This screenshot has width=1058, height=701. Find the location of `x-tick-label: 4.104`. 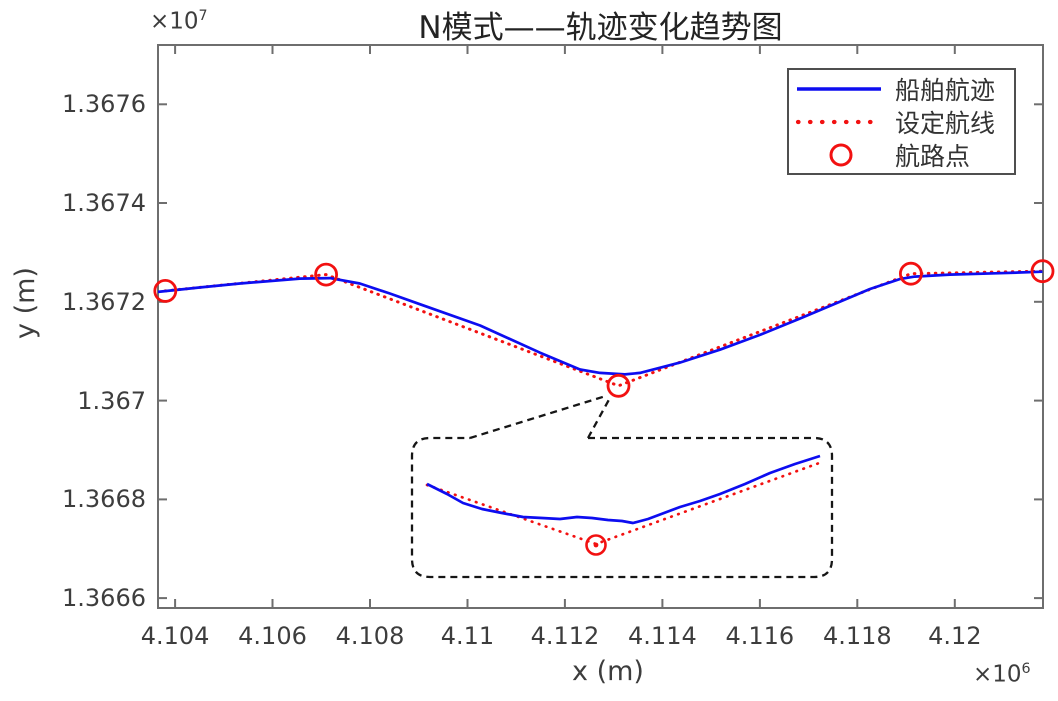

x-tick-label: 4.104 is located at coordinates (175, 636).